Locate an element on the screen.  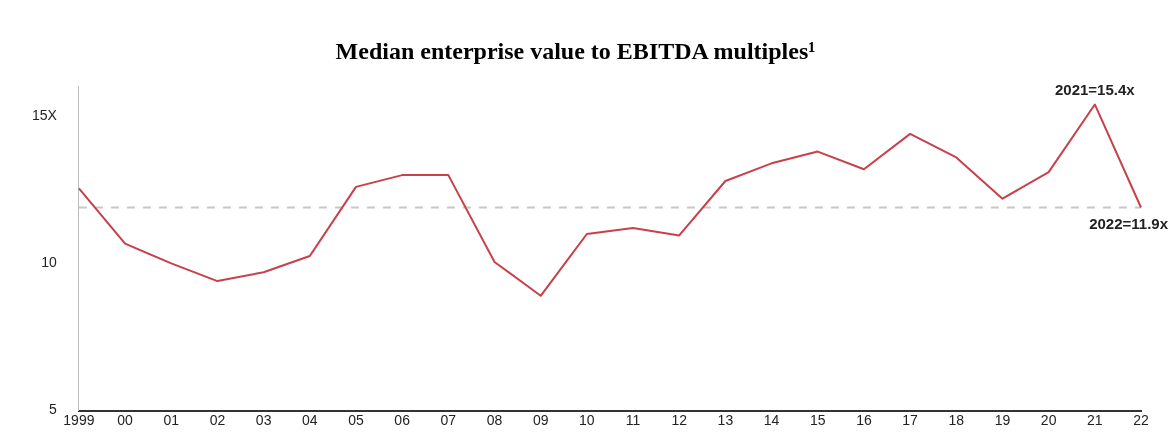
x-tick-label: 01 is located at coordinates (171, 419).